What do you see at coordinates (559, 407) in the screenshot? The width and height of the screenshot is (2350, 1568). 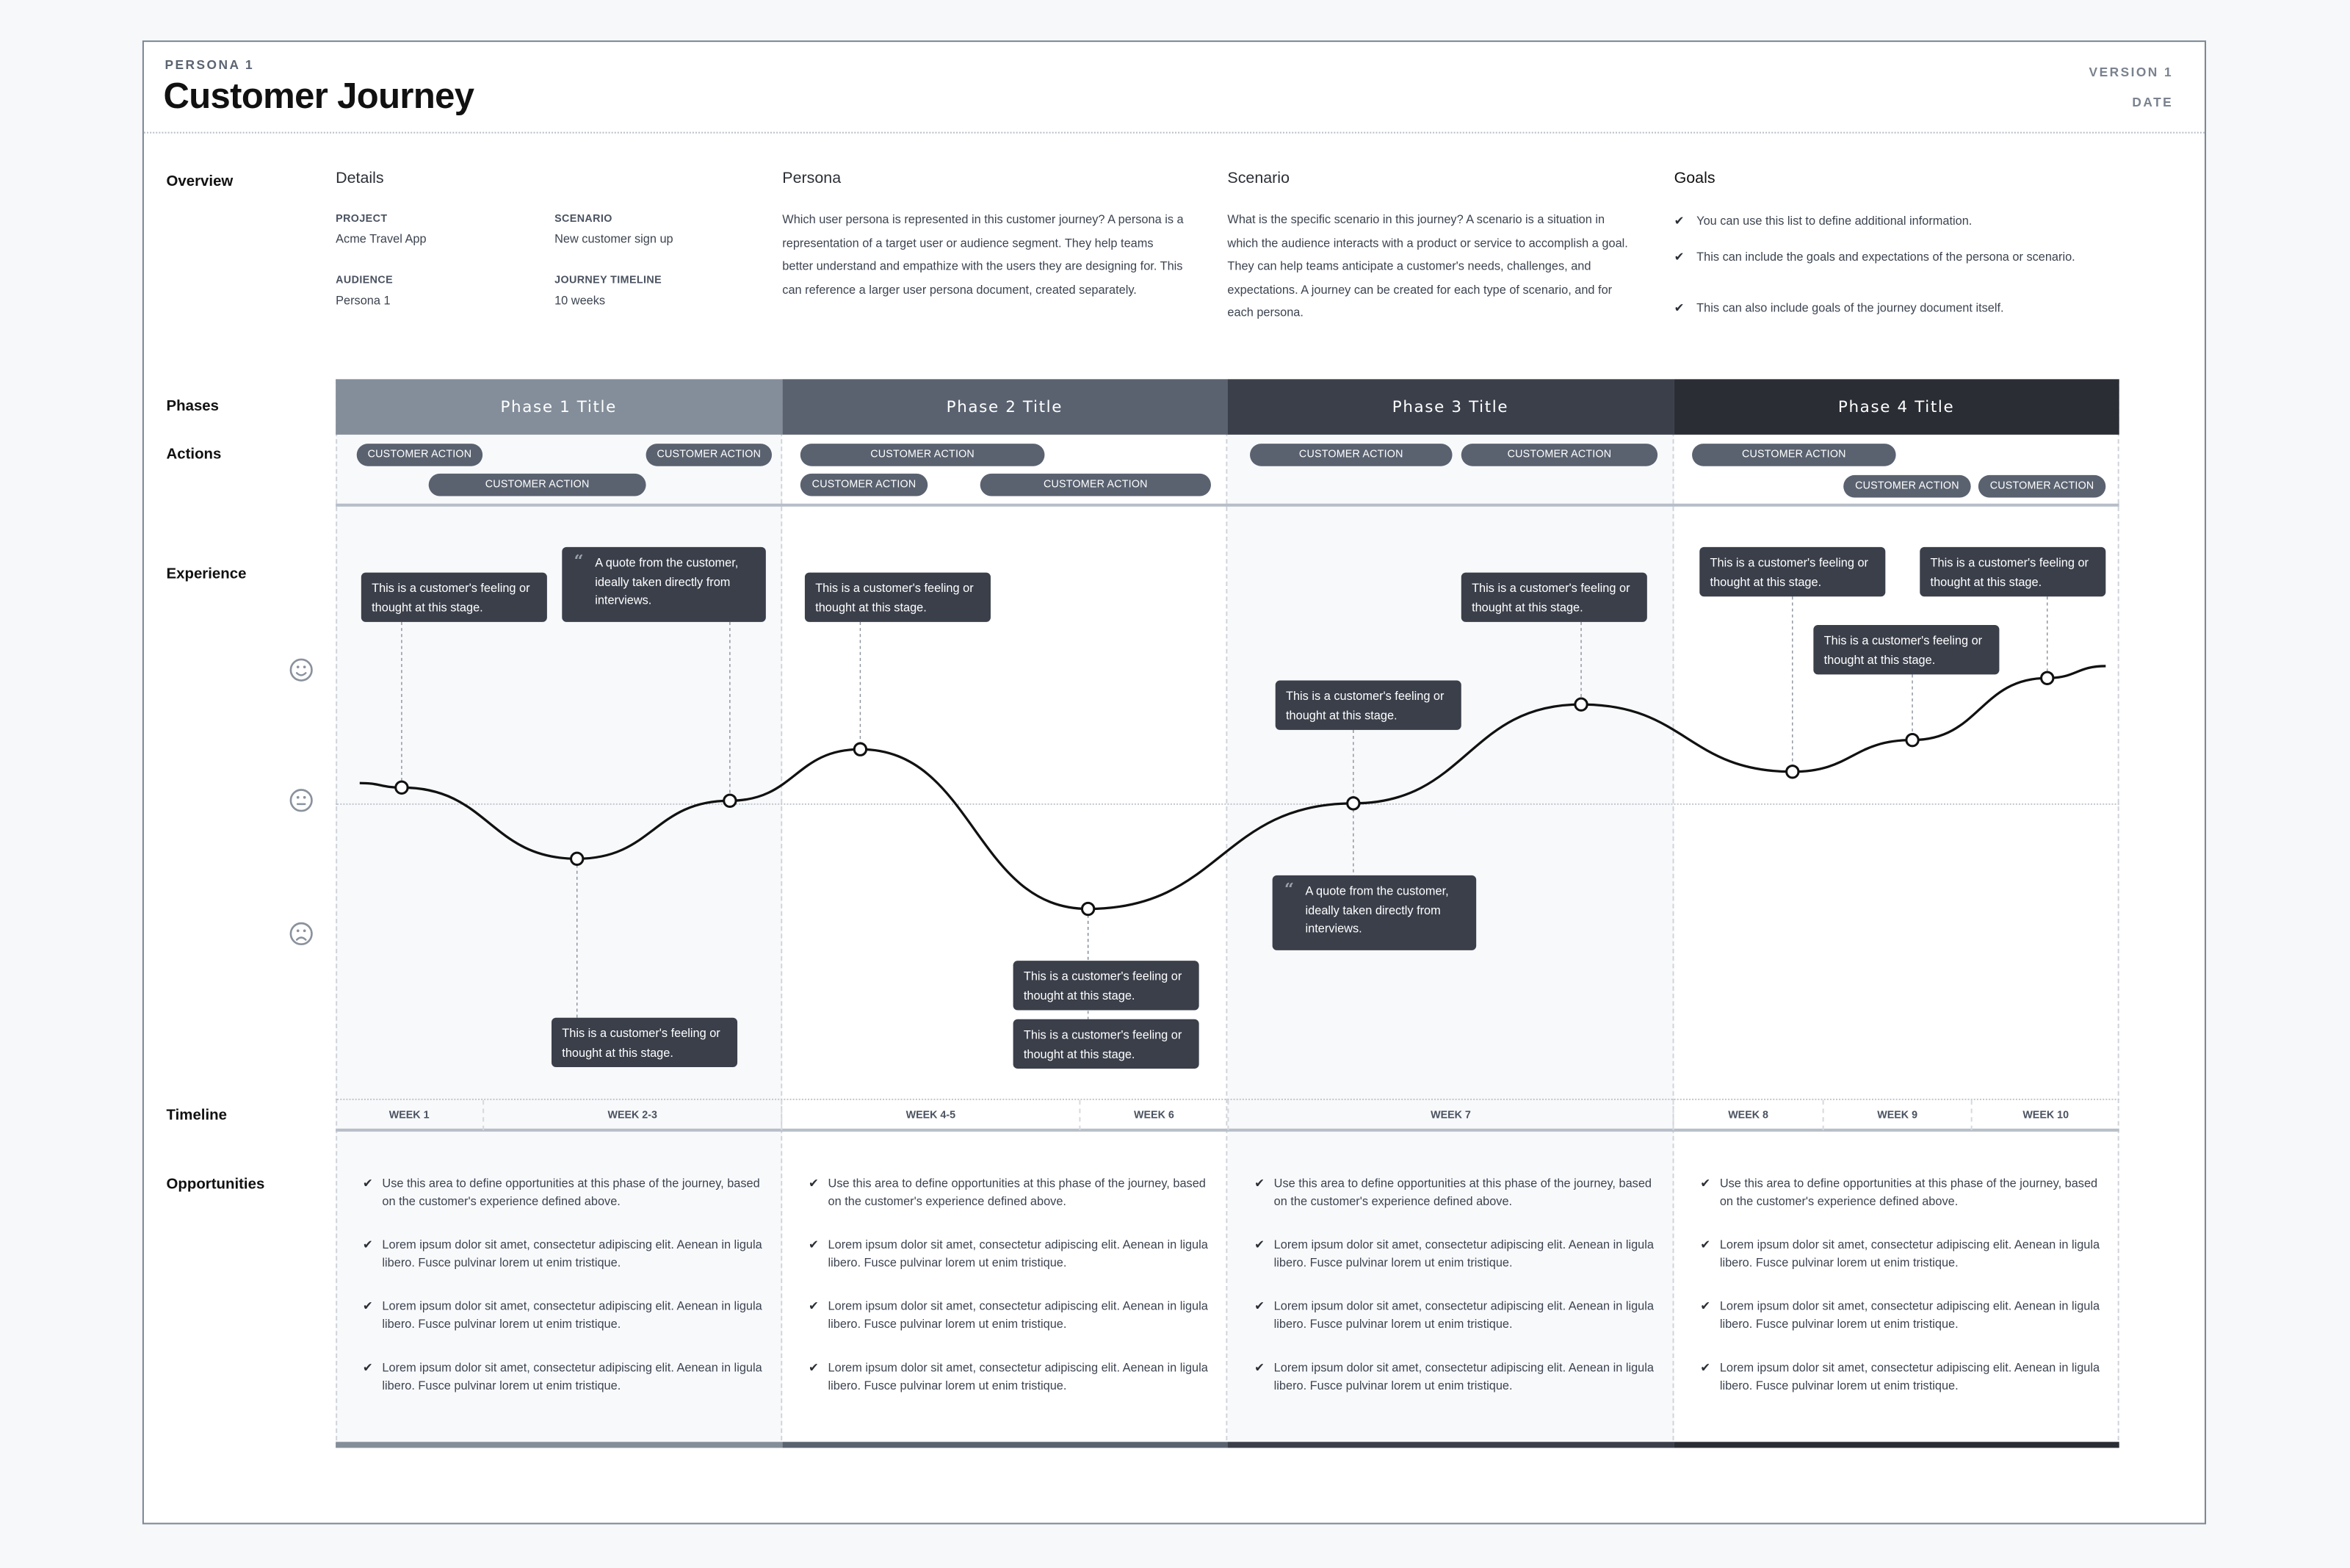 I see `phase-header-1: Phase 1 Title` at bounding box center [559, 407].